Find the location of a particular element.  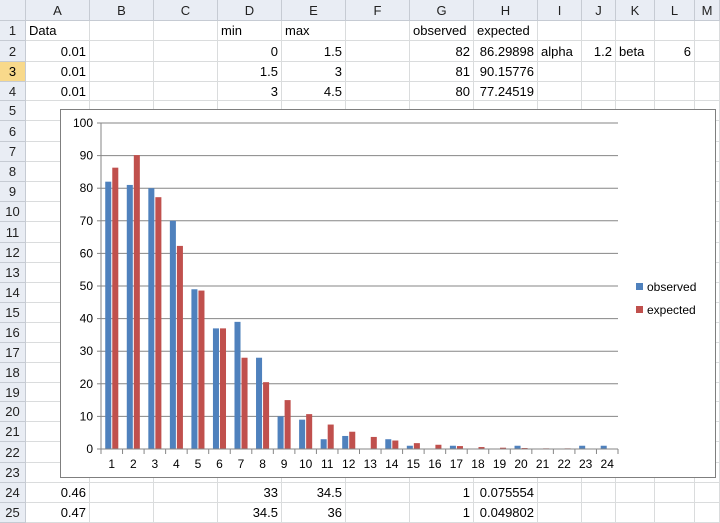

column-header-l: L is located at coordinates (675, 10).